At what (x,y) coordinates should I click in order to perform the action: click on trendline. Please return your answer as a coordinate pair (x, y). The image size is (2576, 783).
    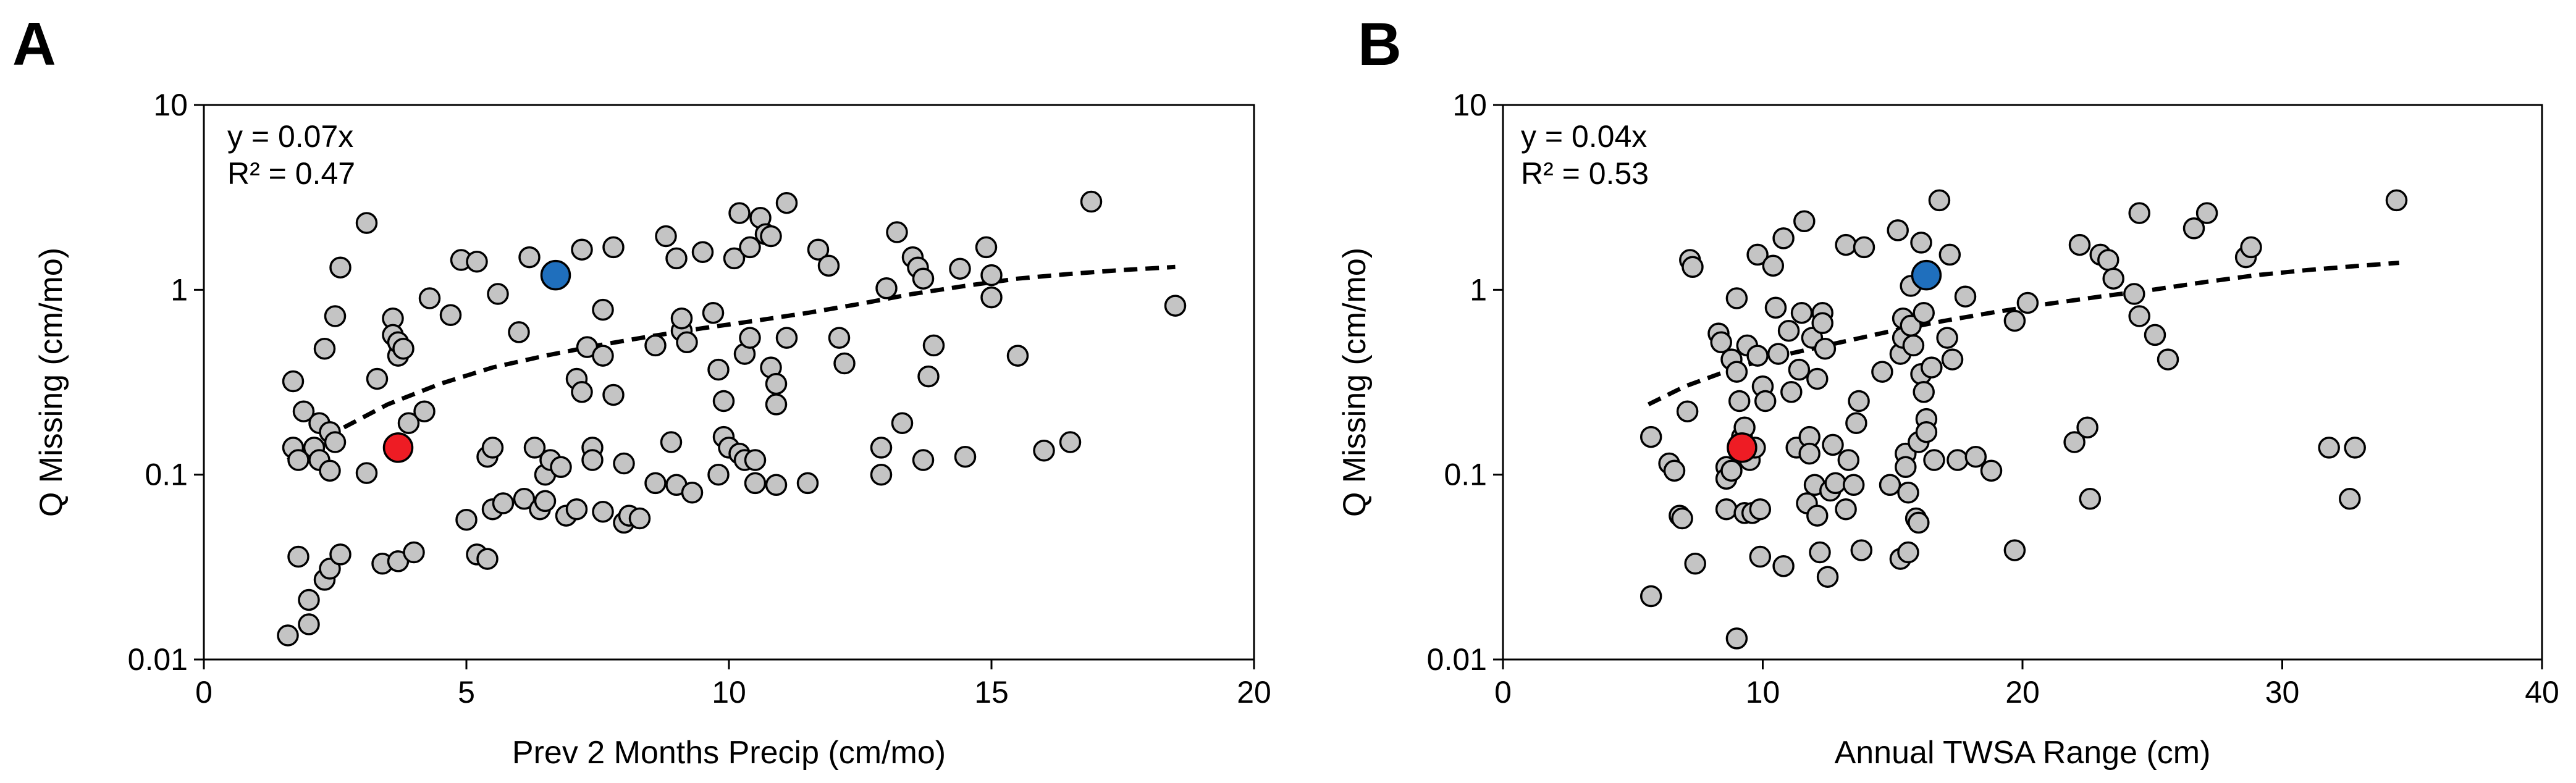
    Looking at the image, I should click on (731, 363).